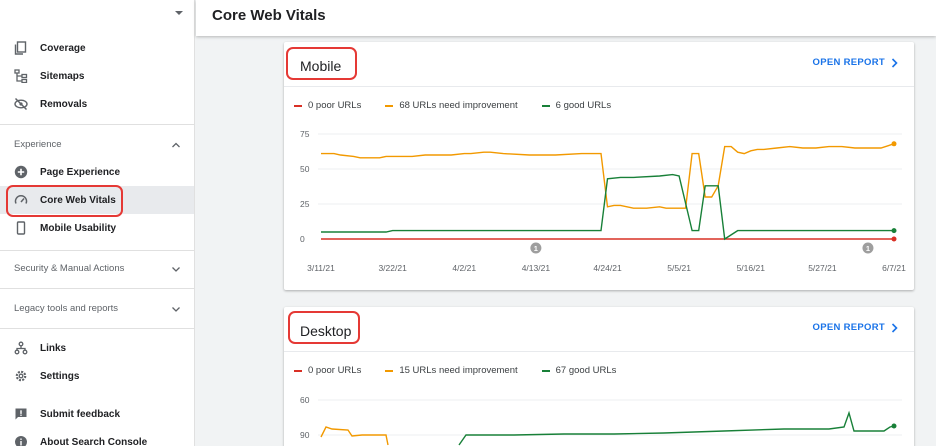 The height and width of the screenshot is (446, 936). I want to click on desktop-chart: 60 90, so click(601, 420).